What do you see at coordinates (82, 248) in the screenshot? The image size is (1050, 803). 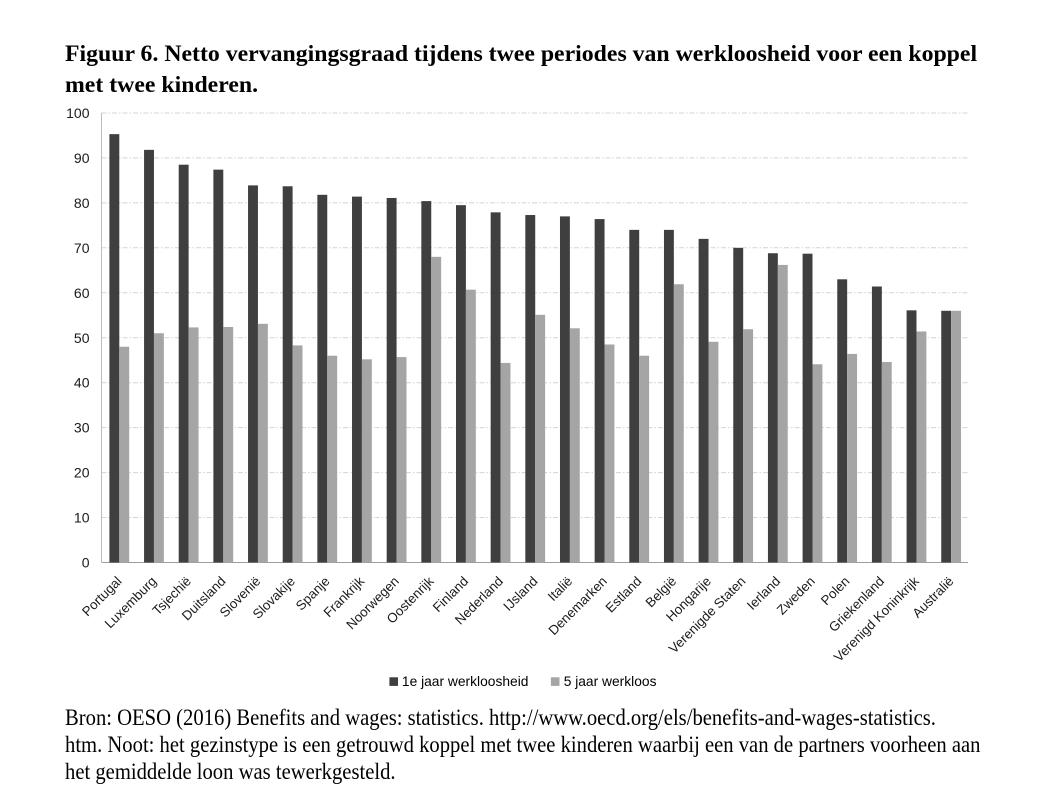 I see `svg-text: 70` at bounding box center [82, 248].